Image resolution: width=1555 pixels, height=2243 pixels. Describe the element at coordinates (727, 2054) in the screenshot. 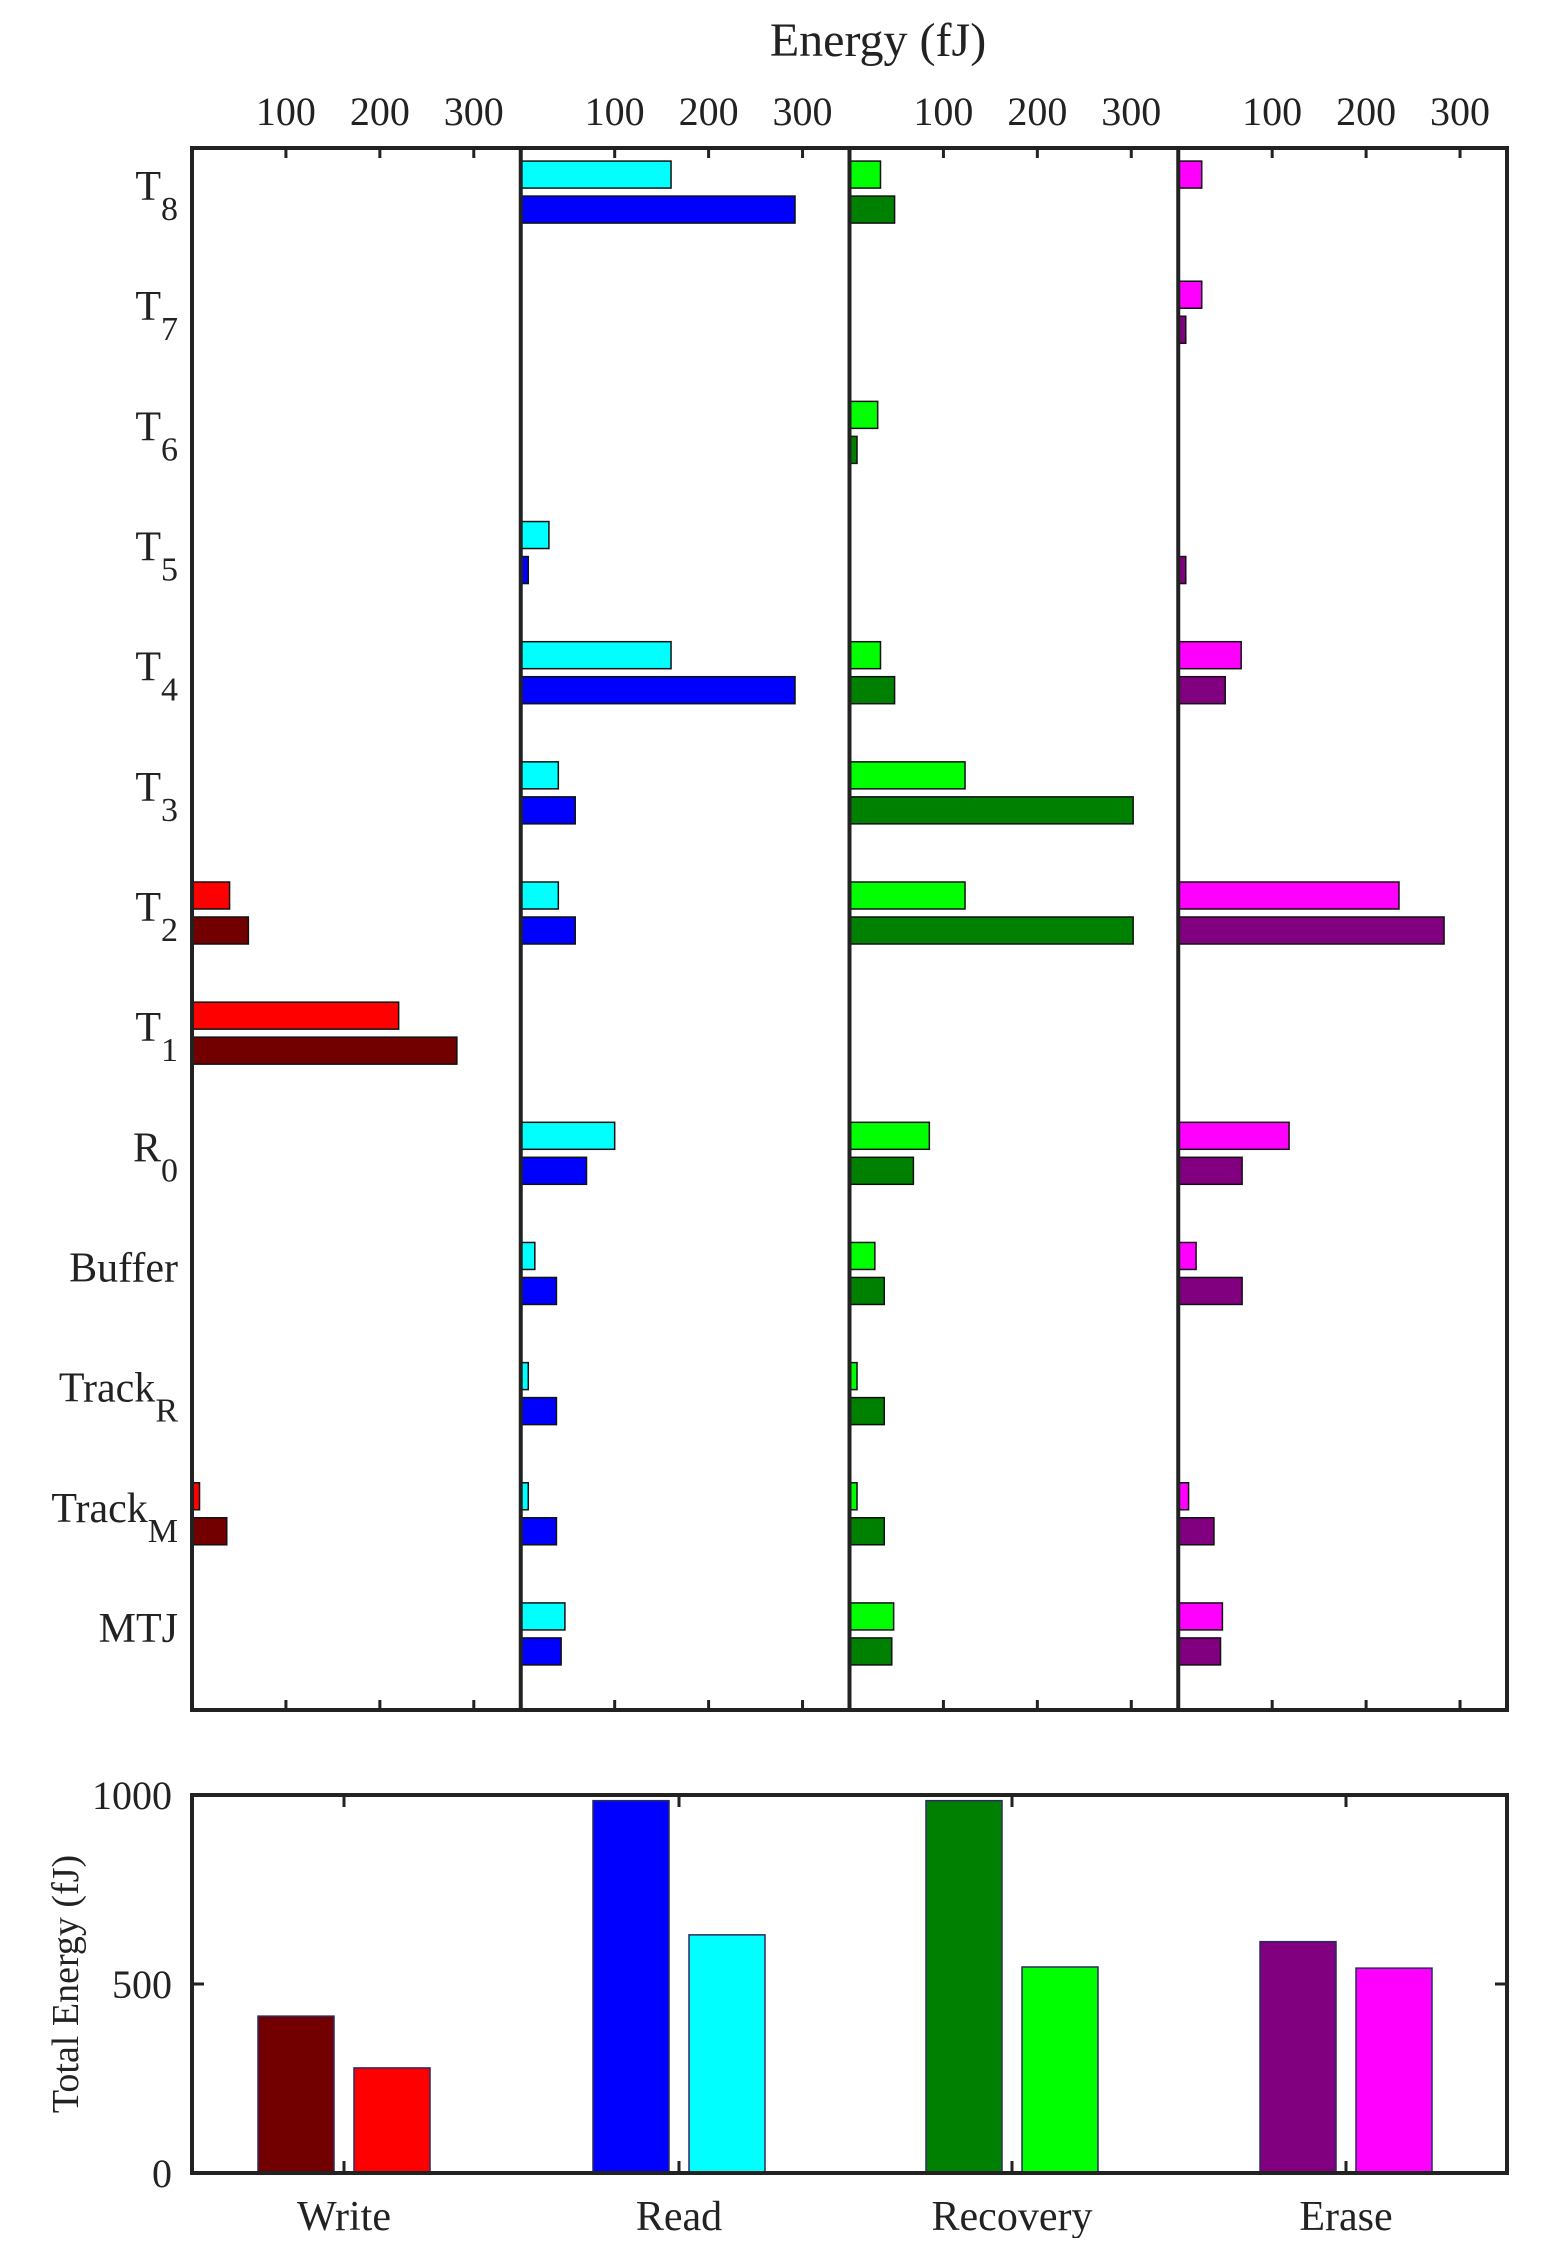

I see `total-bar-read-b` at that location.